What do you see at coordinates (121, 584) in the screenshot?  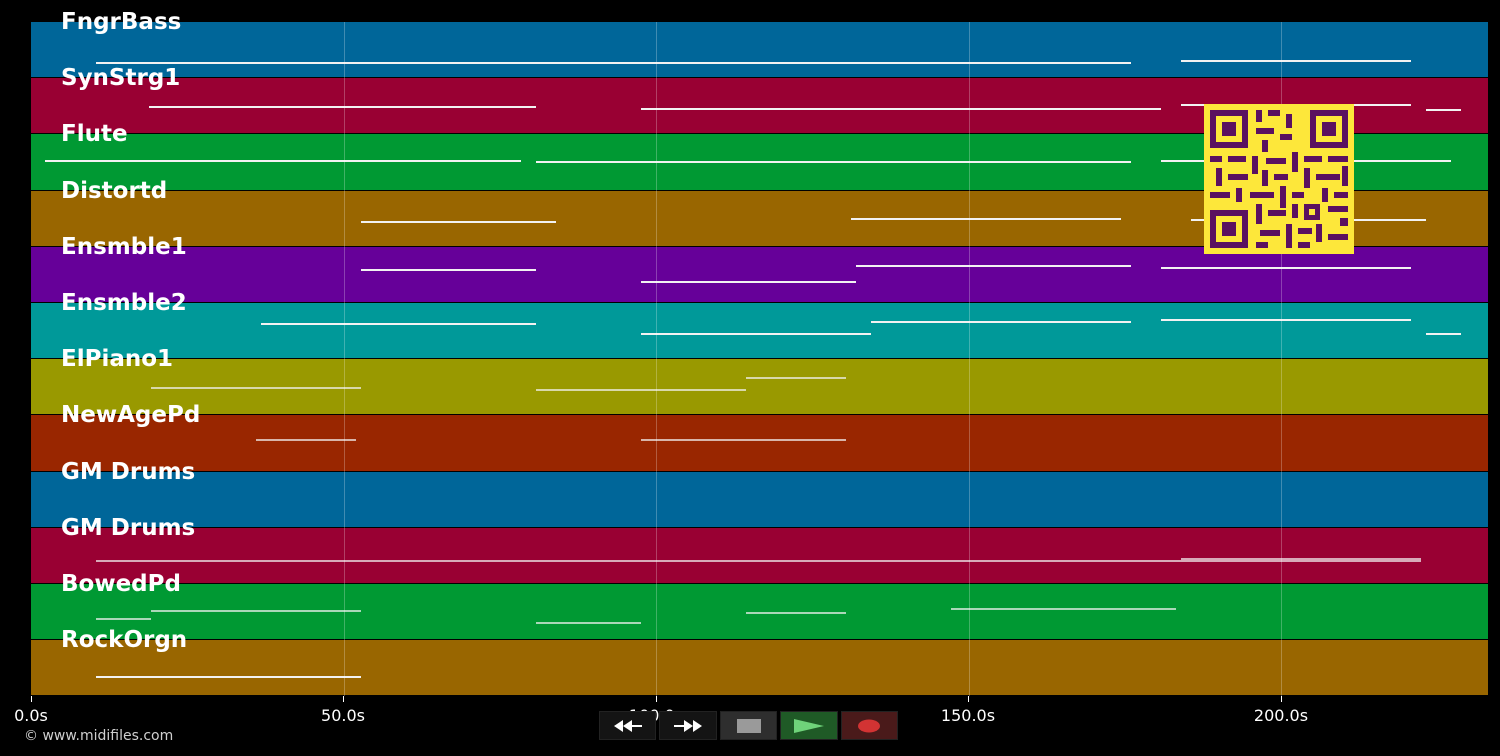 I see `track-label: BowedPd` at bounding box center [121, 584].